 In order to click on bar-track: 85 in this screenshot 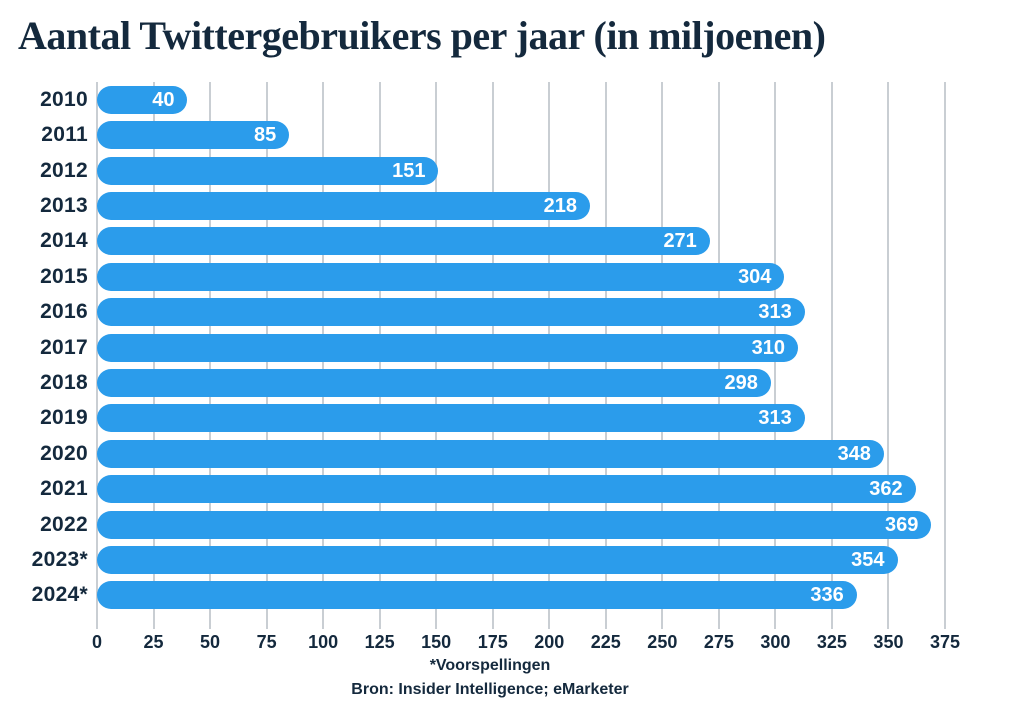, I will do `click(521, 134)`.